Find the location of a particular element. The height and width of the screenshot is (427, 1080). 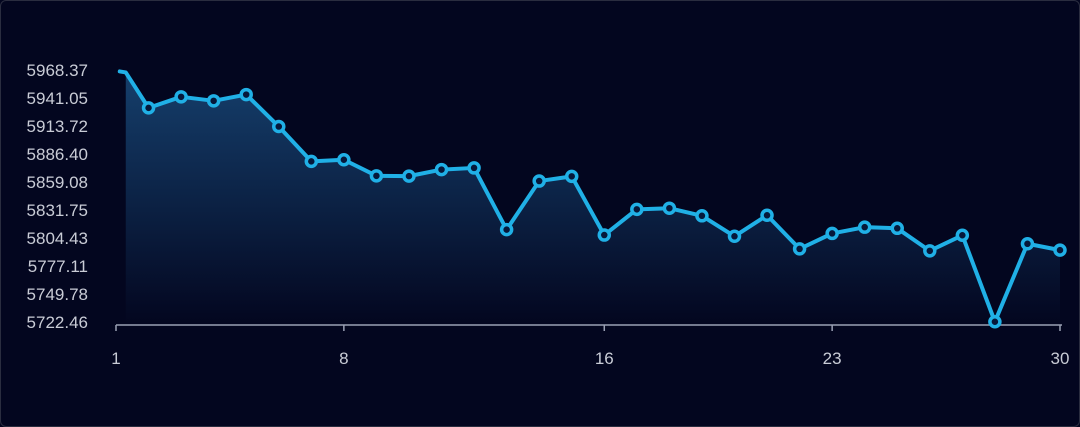

x-tick-label: 30 is located at coordinates (1060, 358).